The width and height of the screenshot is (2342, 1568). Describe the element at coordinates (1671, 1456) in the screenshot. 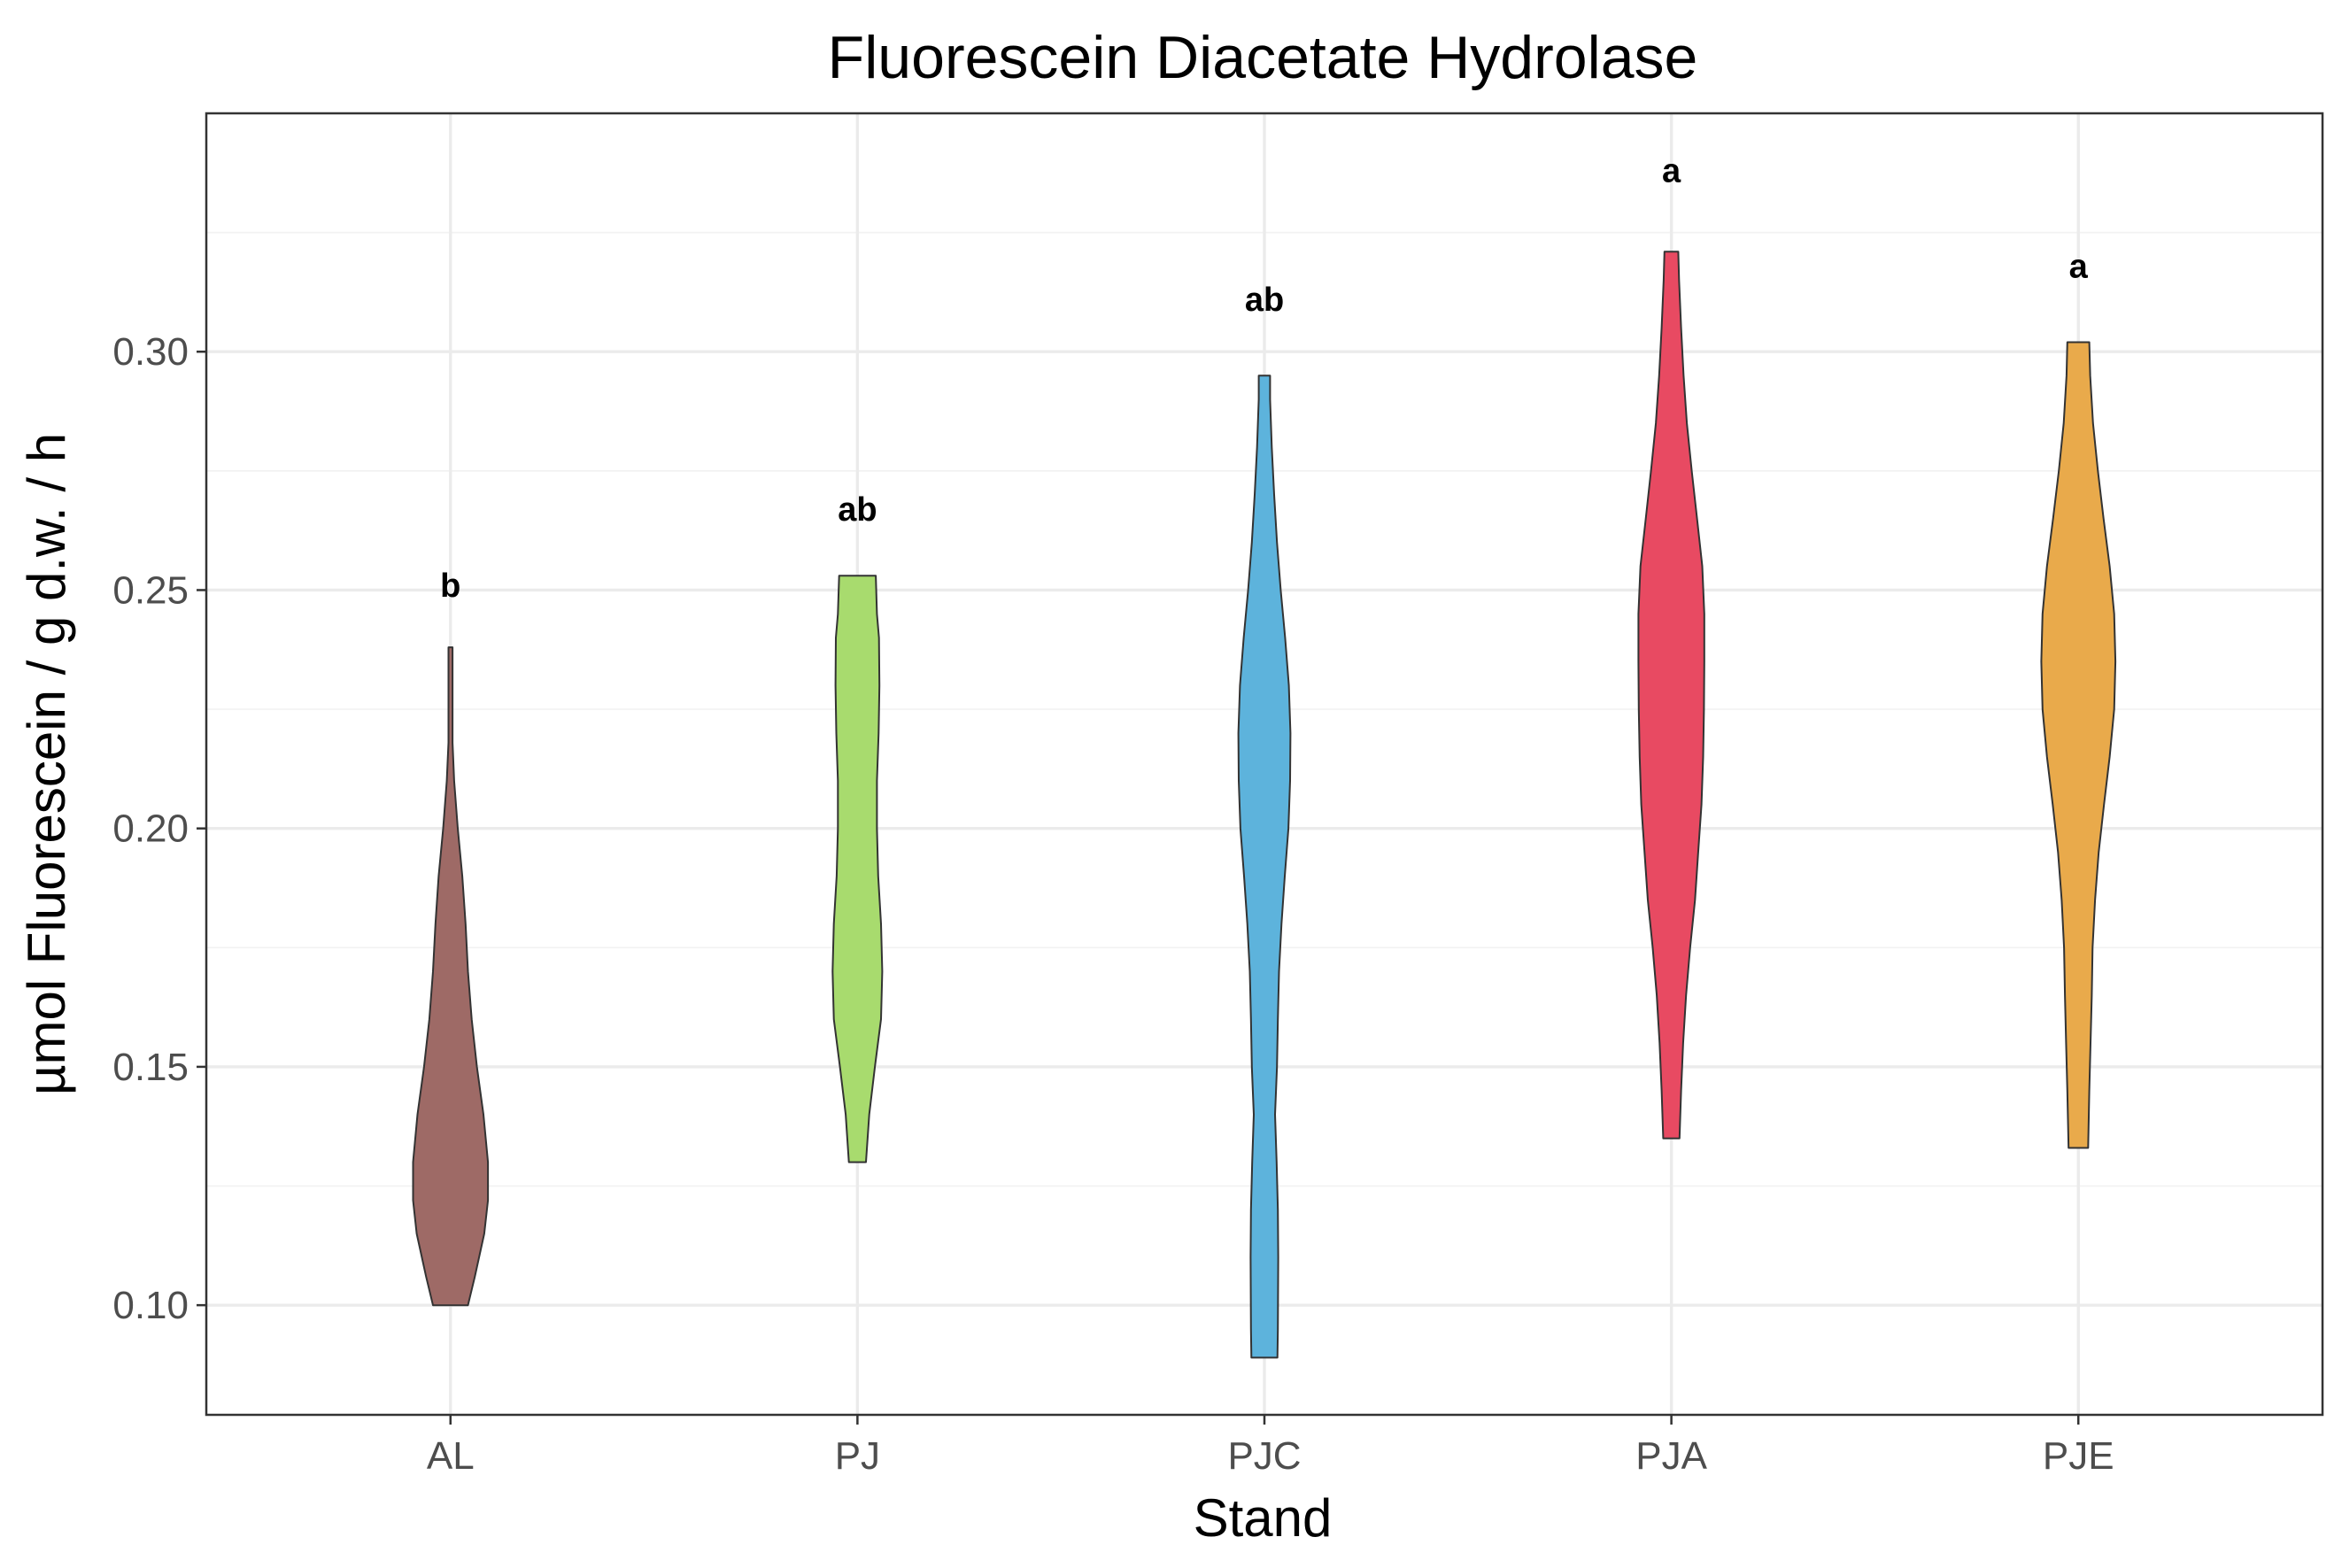

I see `x-tick-label: PJA` at that location.